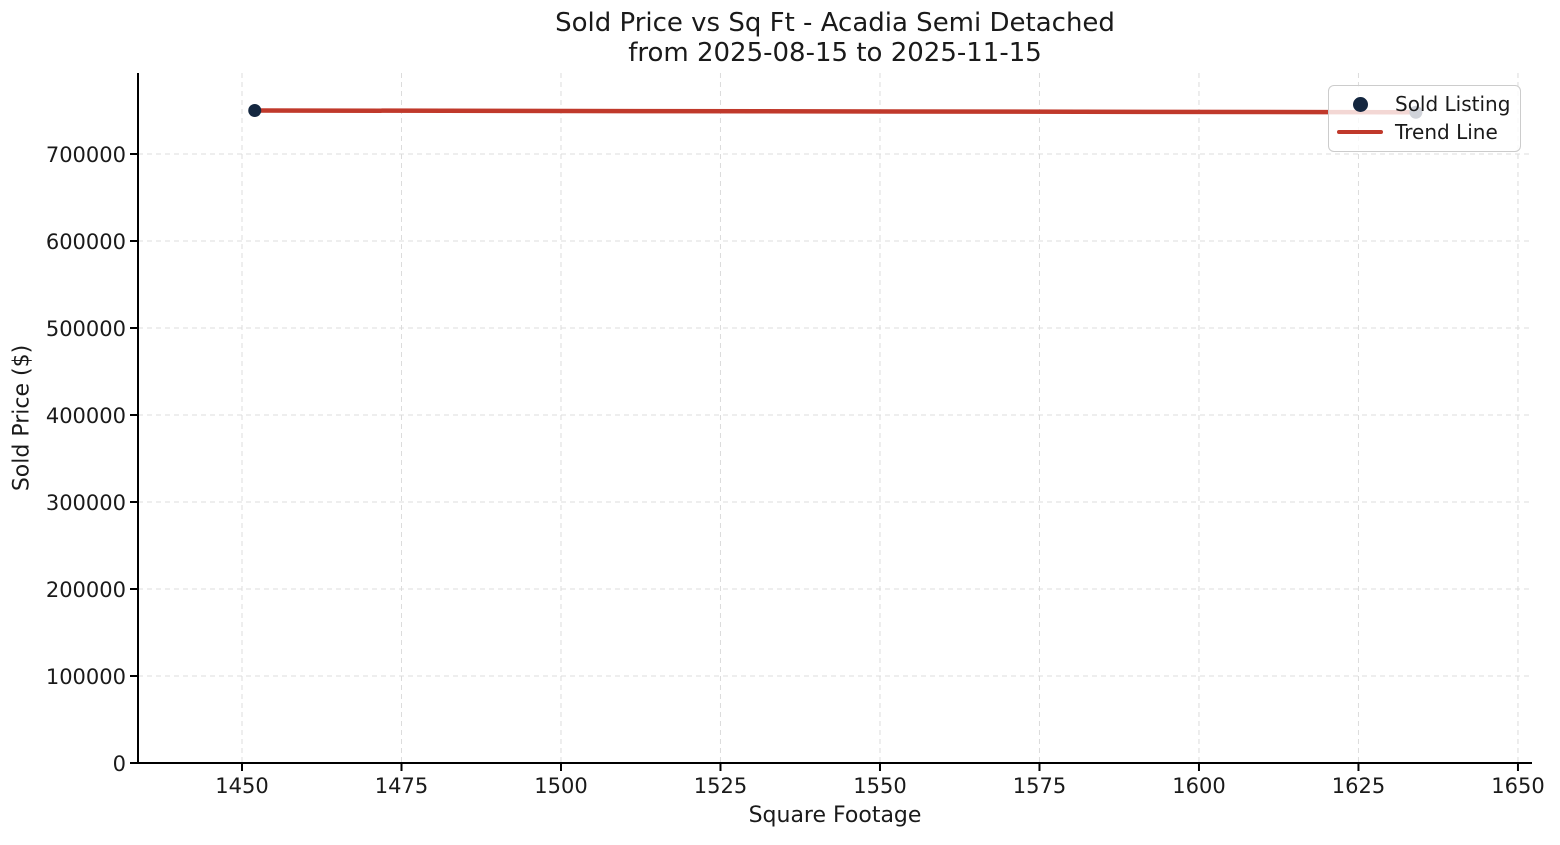  What do you see at coordinates (401, 786) in the screenshot?
I see `x-tick-label: 1475` at bounding box center [401, 786].